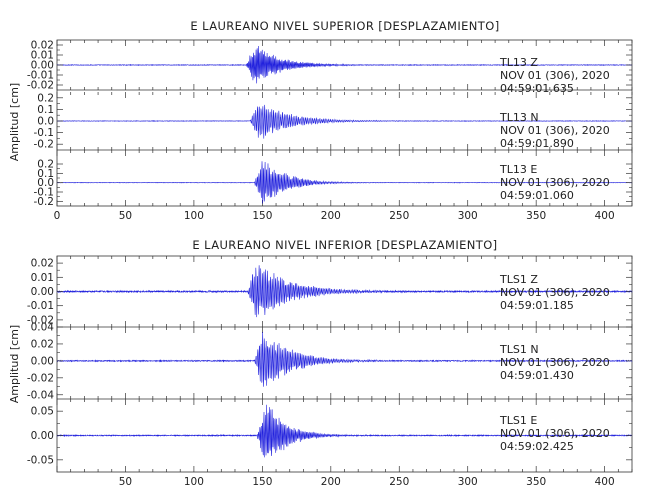 The width and height of the screenshot is (650, 504). Describe the element at coordinates (518, 420) in the screenshot. I see `station-label: TLS1 E` at that location.